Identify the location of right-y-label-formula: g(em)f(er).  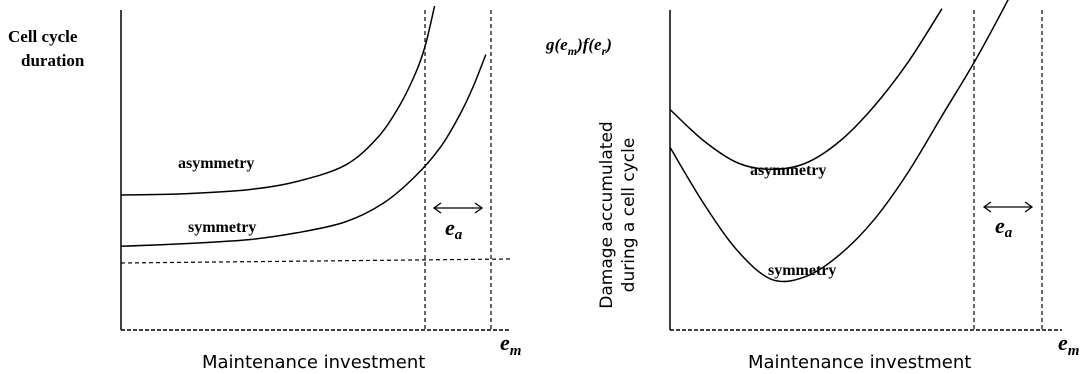
(578, 46).